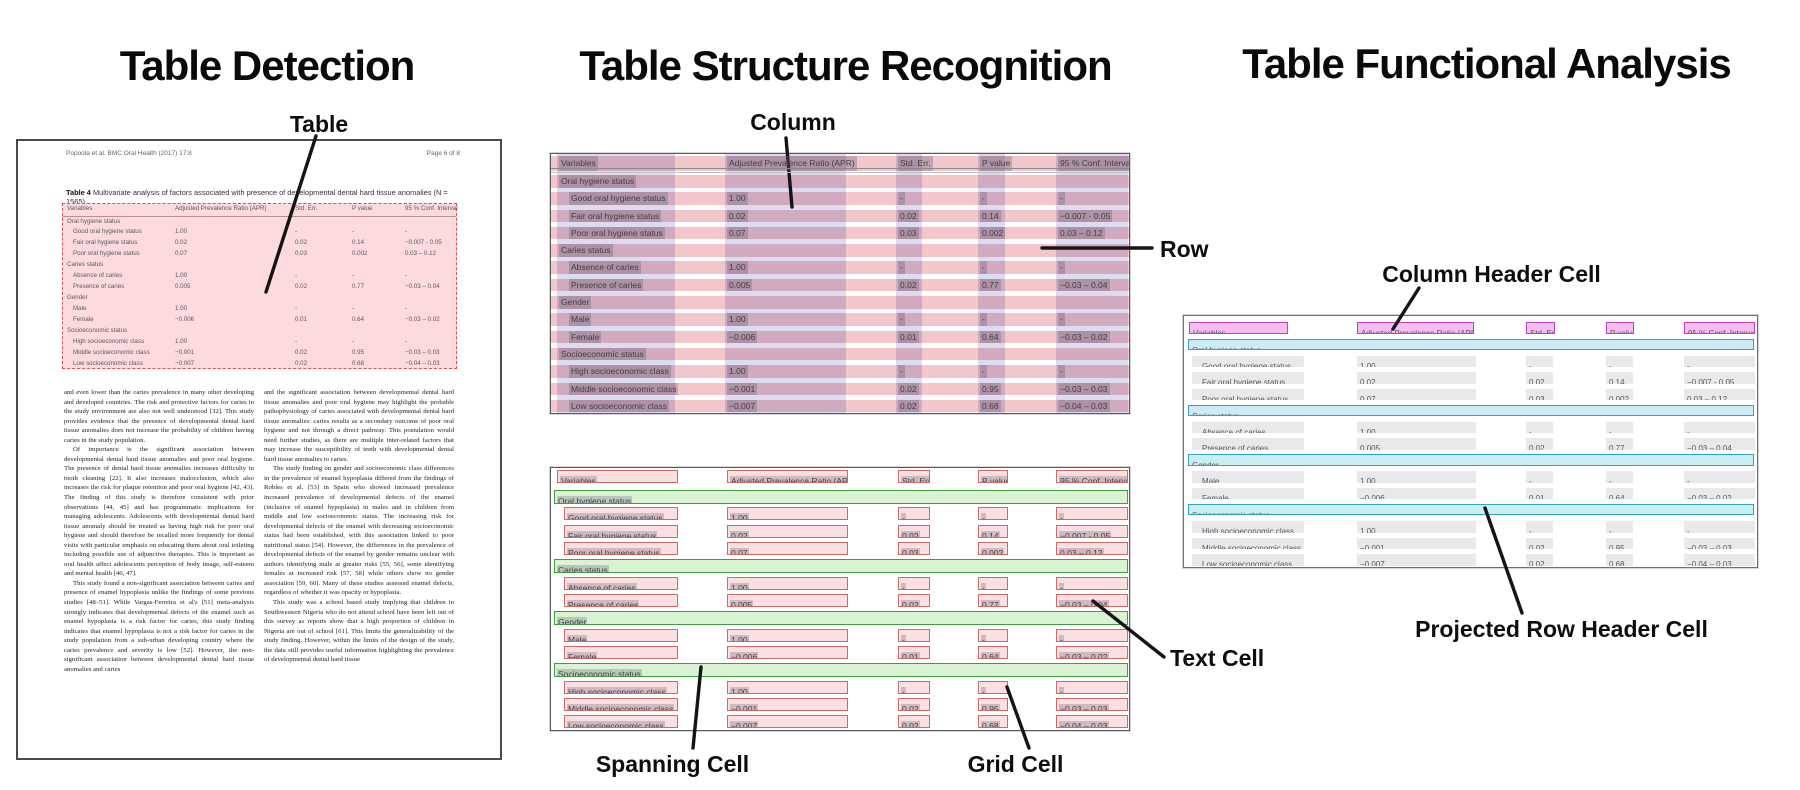 This screenshot has height=790, width=1800. What do you see at coordinates (319, 124) in the screenshot?
I see `callout-label-table: Table` at bounding box center [319, 124].